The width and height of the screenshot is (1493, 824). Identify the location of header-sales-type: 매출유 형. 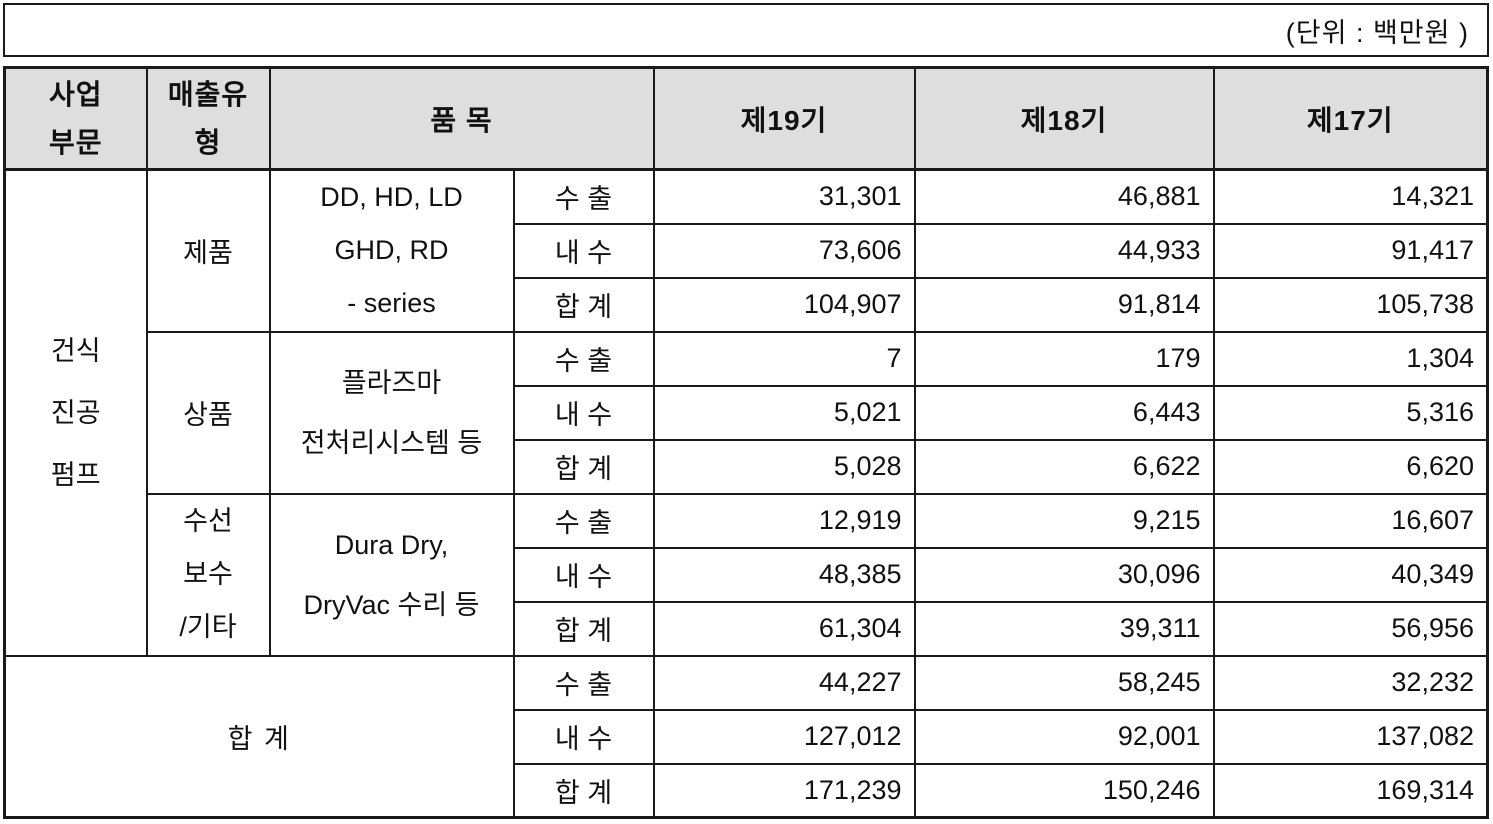
(208, 118).